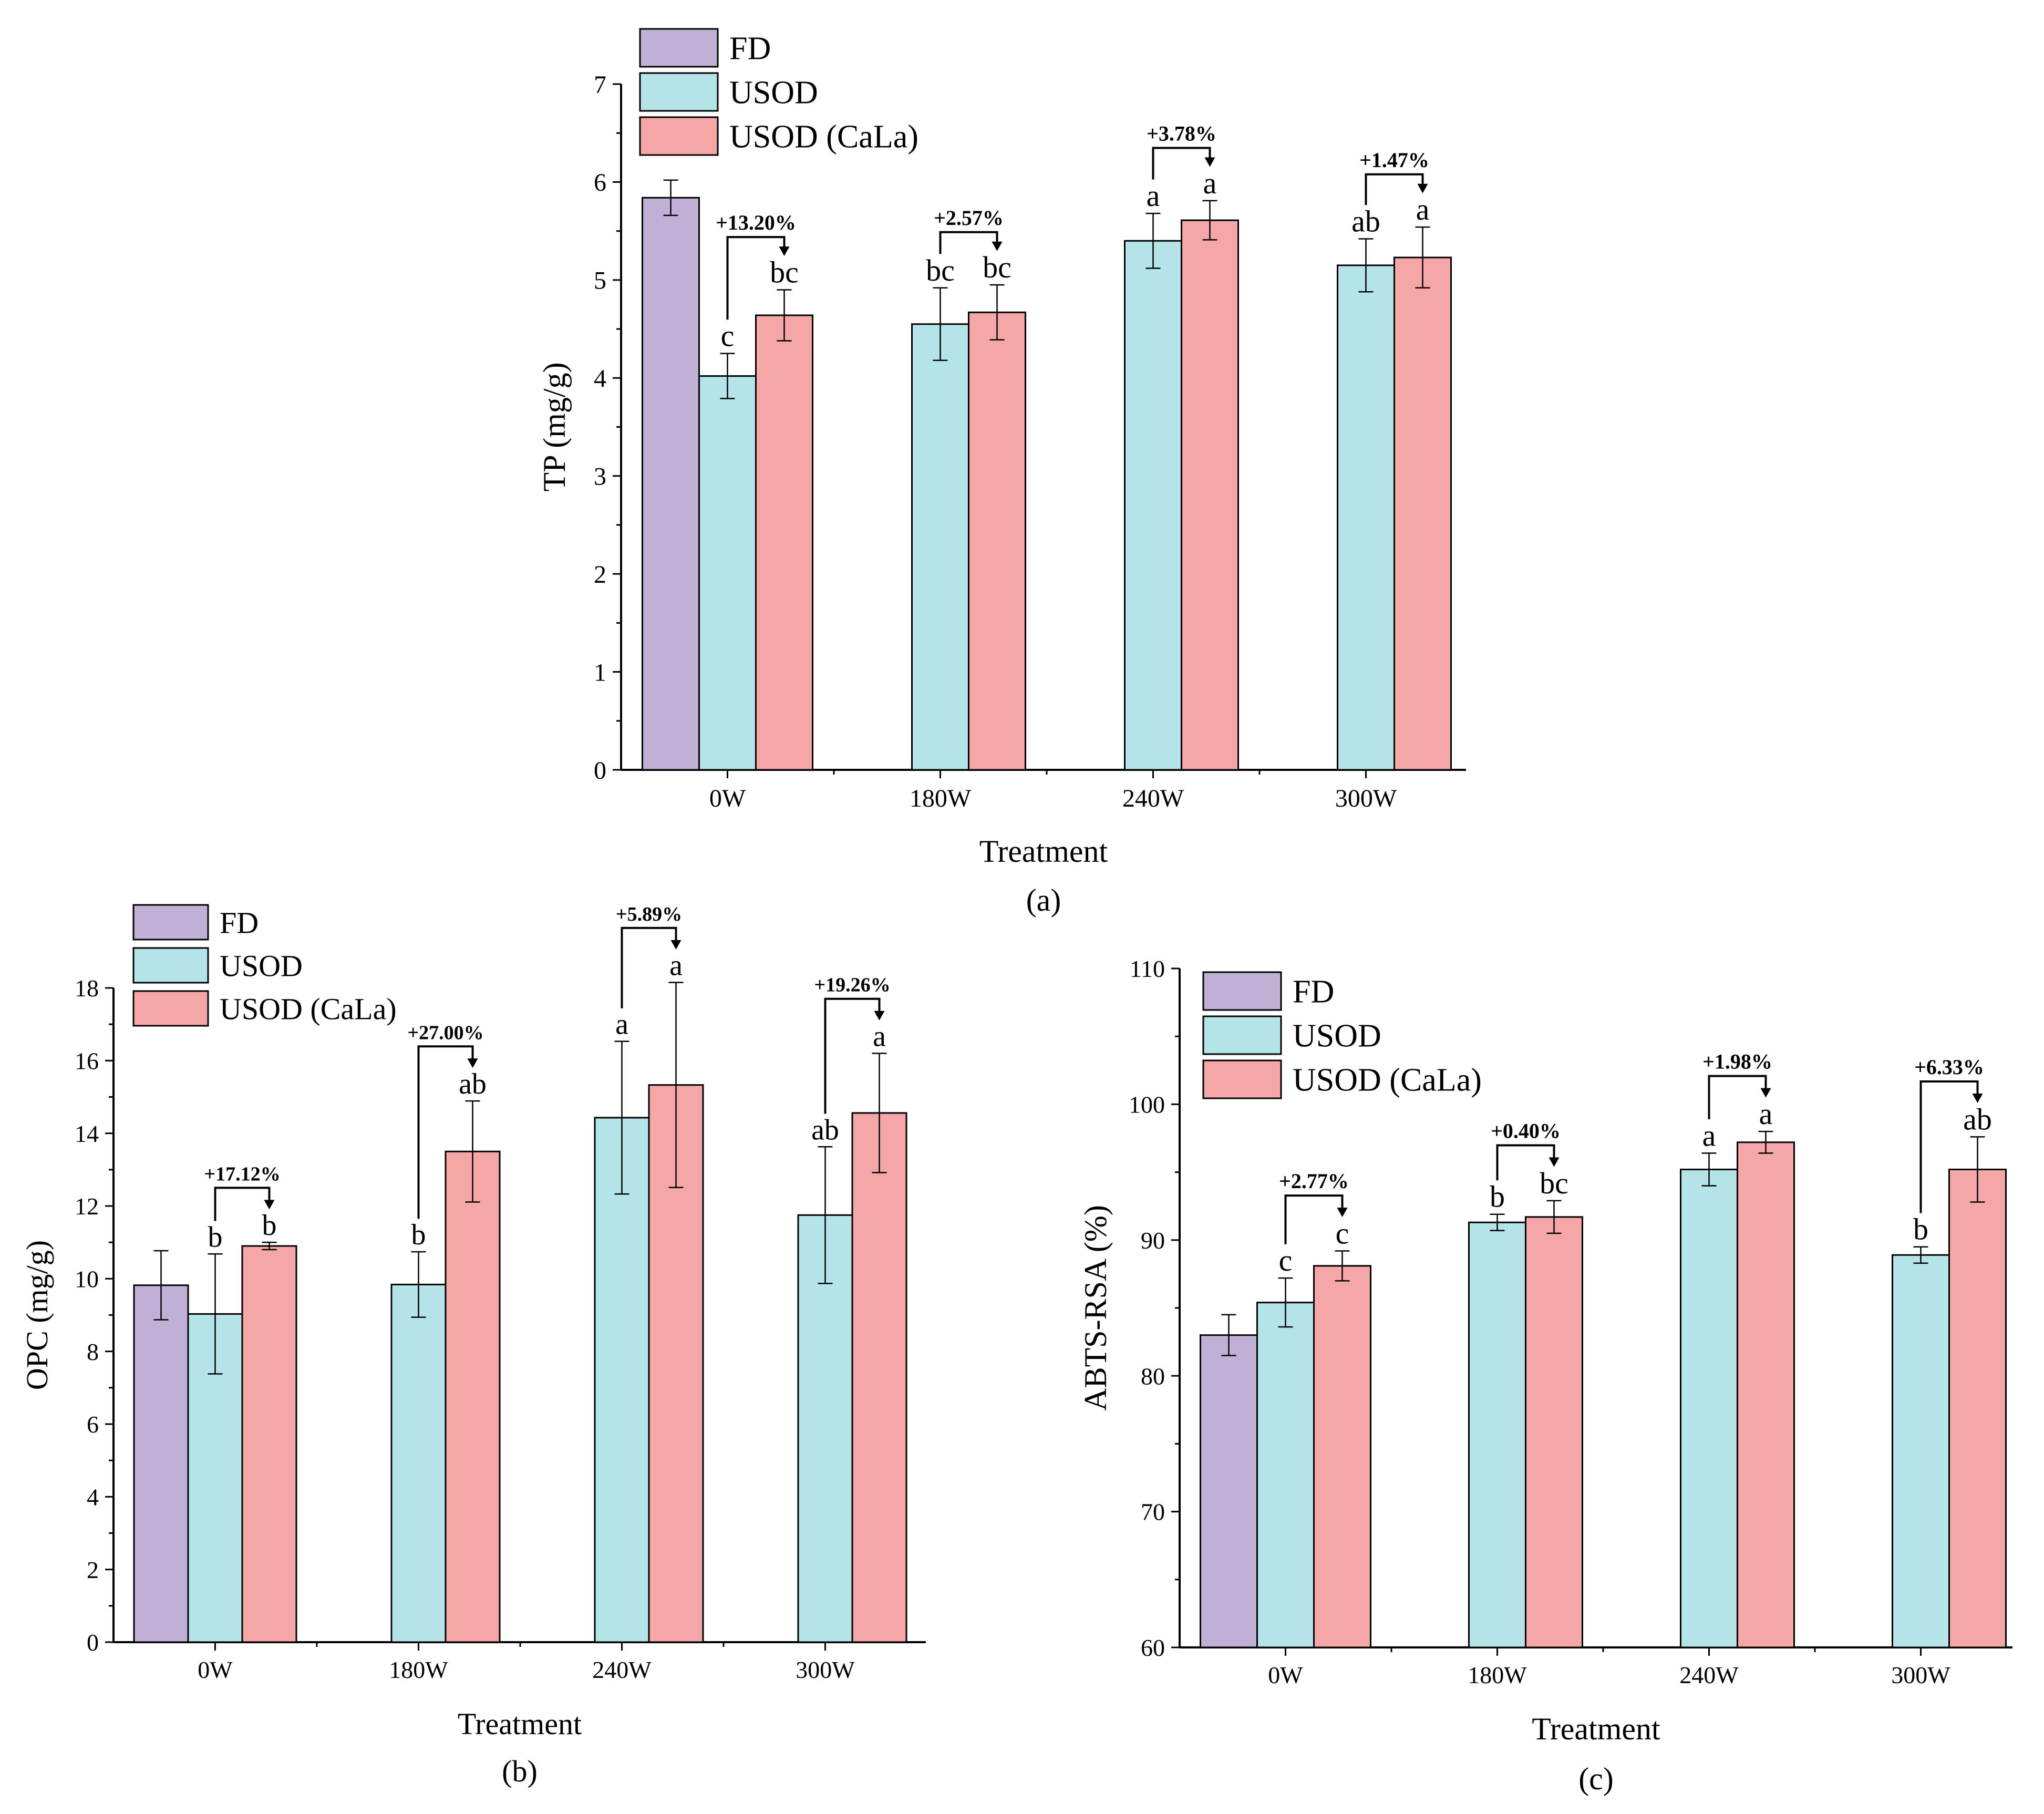 This screenshot has height=1814, width=2044. I want to click on x-tick-label: 300W, so click(826, 1669).